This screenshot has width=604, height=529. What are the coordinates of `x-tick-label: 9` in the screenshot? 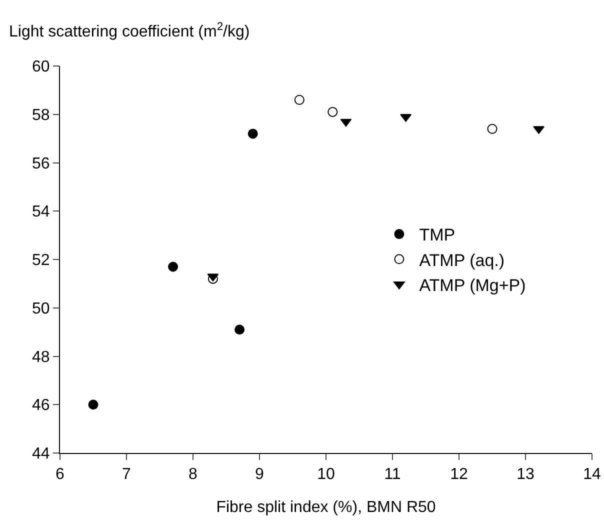 It's located at (259, 475).